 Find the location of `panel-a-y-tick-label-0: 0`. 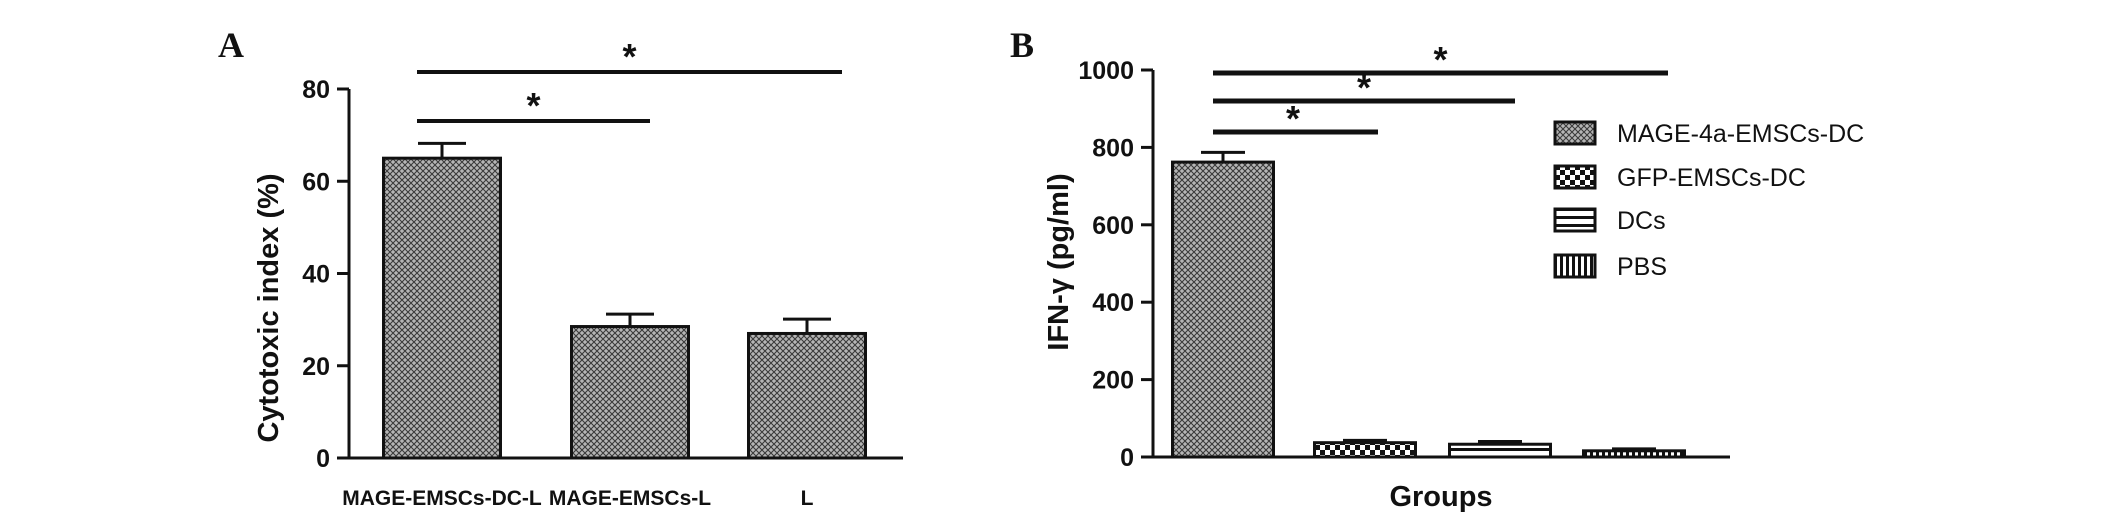

panel-a-y-tick-label-0: 0 is located at coordinates (323, 459).